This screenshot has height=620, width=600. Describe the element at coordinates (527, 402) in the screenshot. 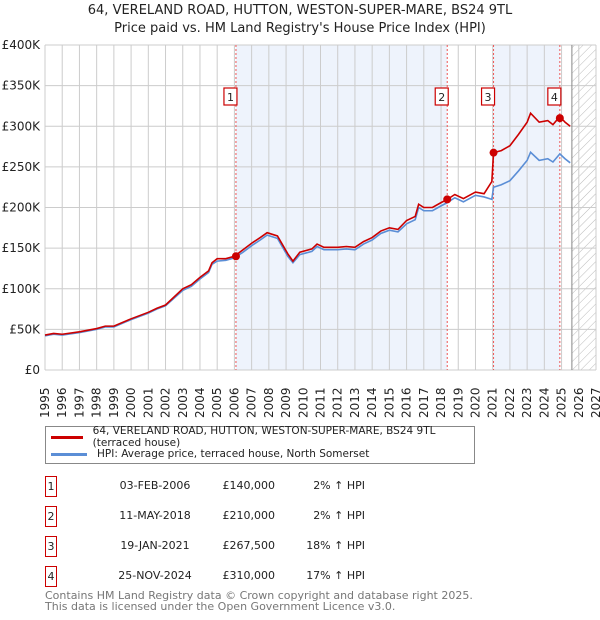

I see `x-tick-label: 2023` at that location.